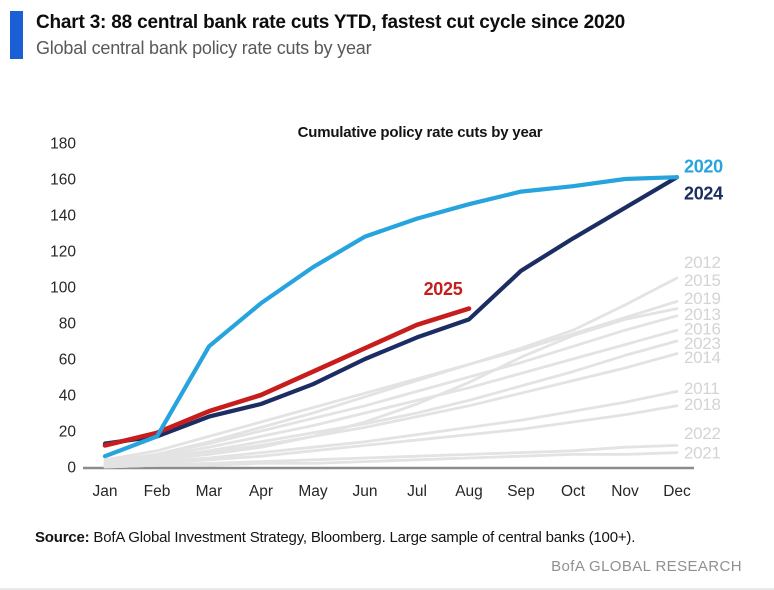 Image resolution: width=774 pixels, height=590 pixels. What do you see at coordinates (16, 35) in the screenshot?
I see `accent-bar` at bounding box center [16, 35].